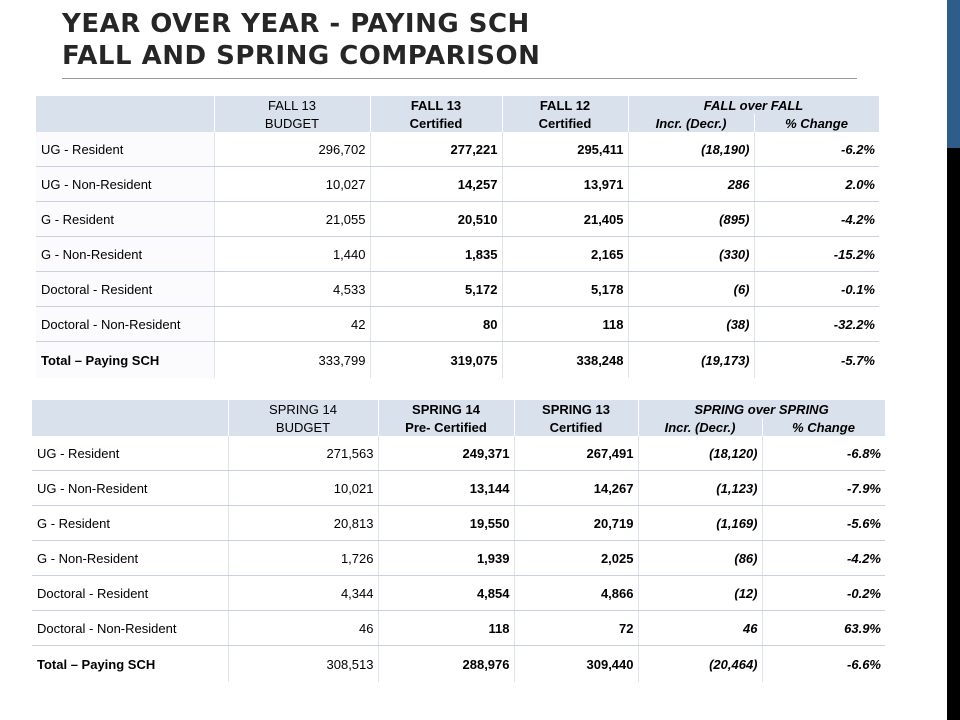  Describe the element at coordinates (436, 359) in the screenshot. I see `table-cell: 319,075` at that location.